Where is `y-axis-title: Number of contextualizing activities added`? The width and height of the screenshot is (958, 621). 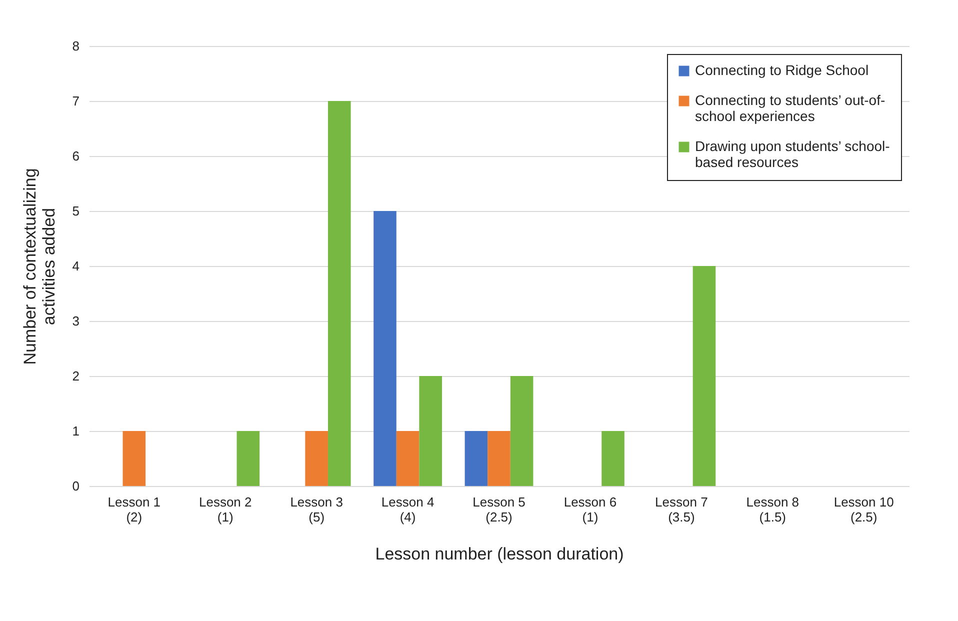 y-axis-title: Number of contextualizing activities added is located at coordinates (39, 266).